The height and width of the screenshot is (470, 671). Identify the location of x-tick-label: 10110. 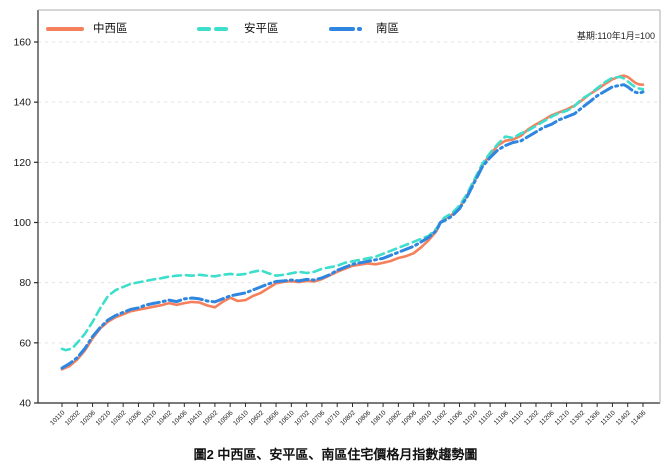
(58, 418).